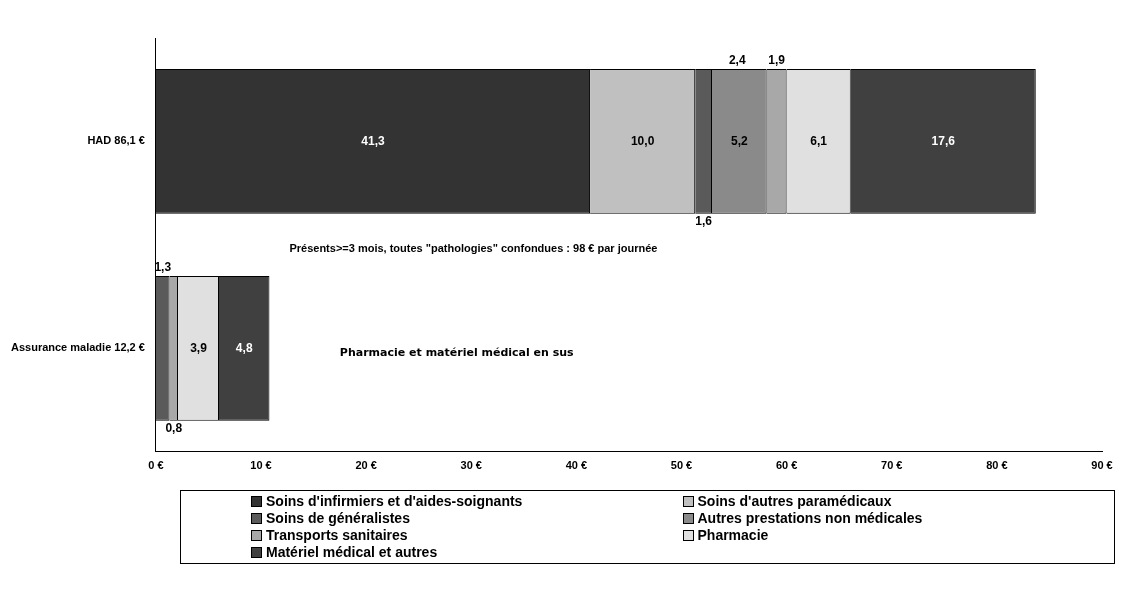 The height and width of the screenshot is (592, 1125). Describe the element at coordinates (739, 140) in the screenshot. I see `data-label: 5,2` at that location.